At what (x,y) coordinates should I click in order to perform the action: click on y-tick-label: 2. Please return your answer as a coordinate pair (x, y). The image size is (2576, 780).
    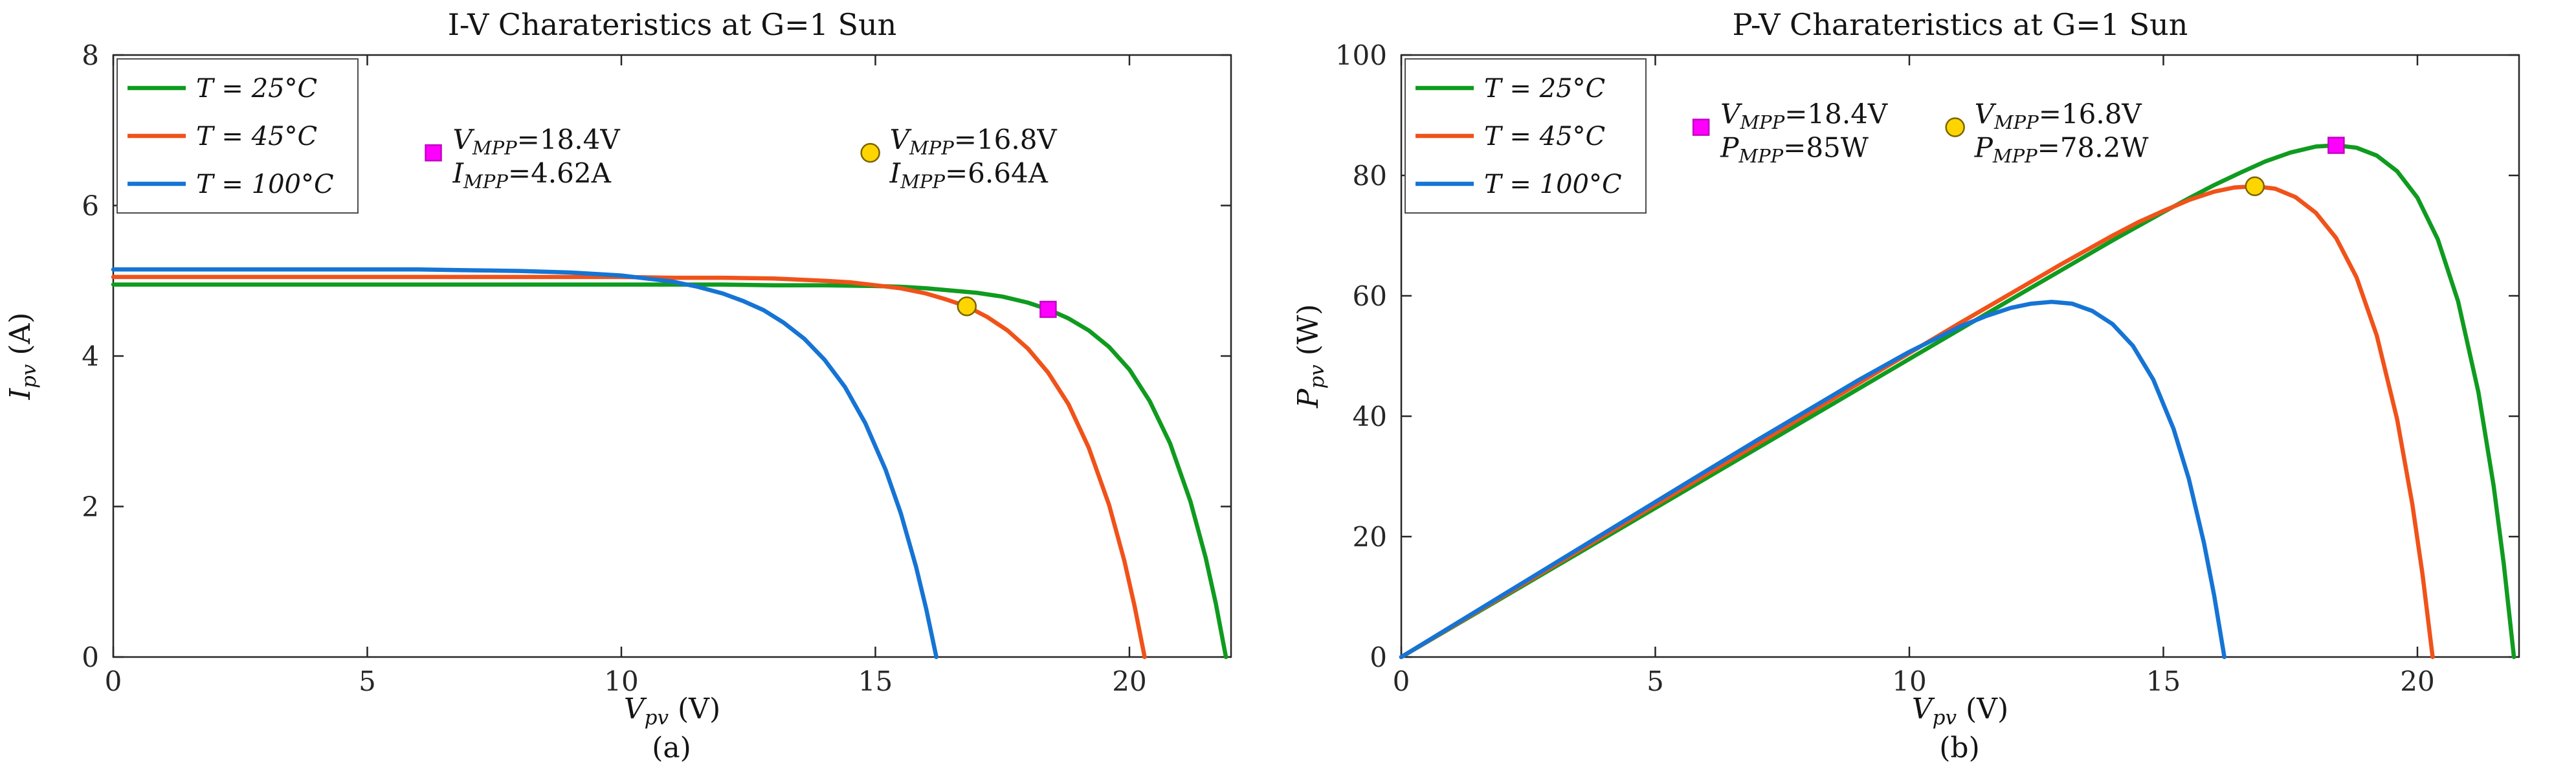
    Looking at the image, I should click on (90, 507).